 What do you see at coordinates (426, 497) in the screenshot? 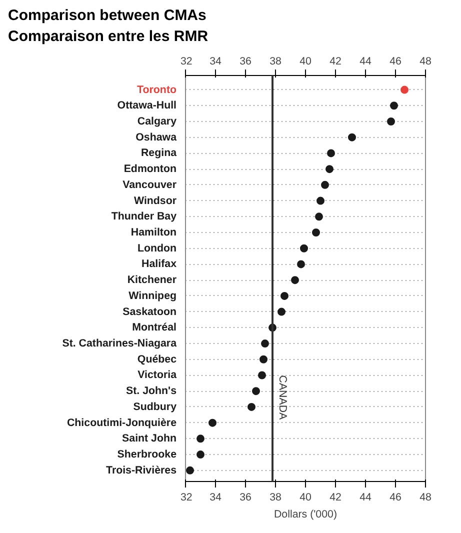
I see `x-tick-label: 48` at bounding box center [426, 497].